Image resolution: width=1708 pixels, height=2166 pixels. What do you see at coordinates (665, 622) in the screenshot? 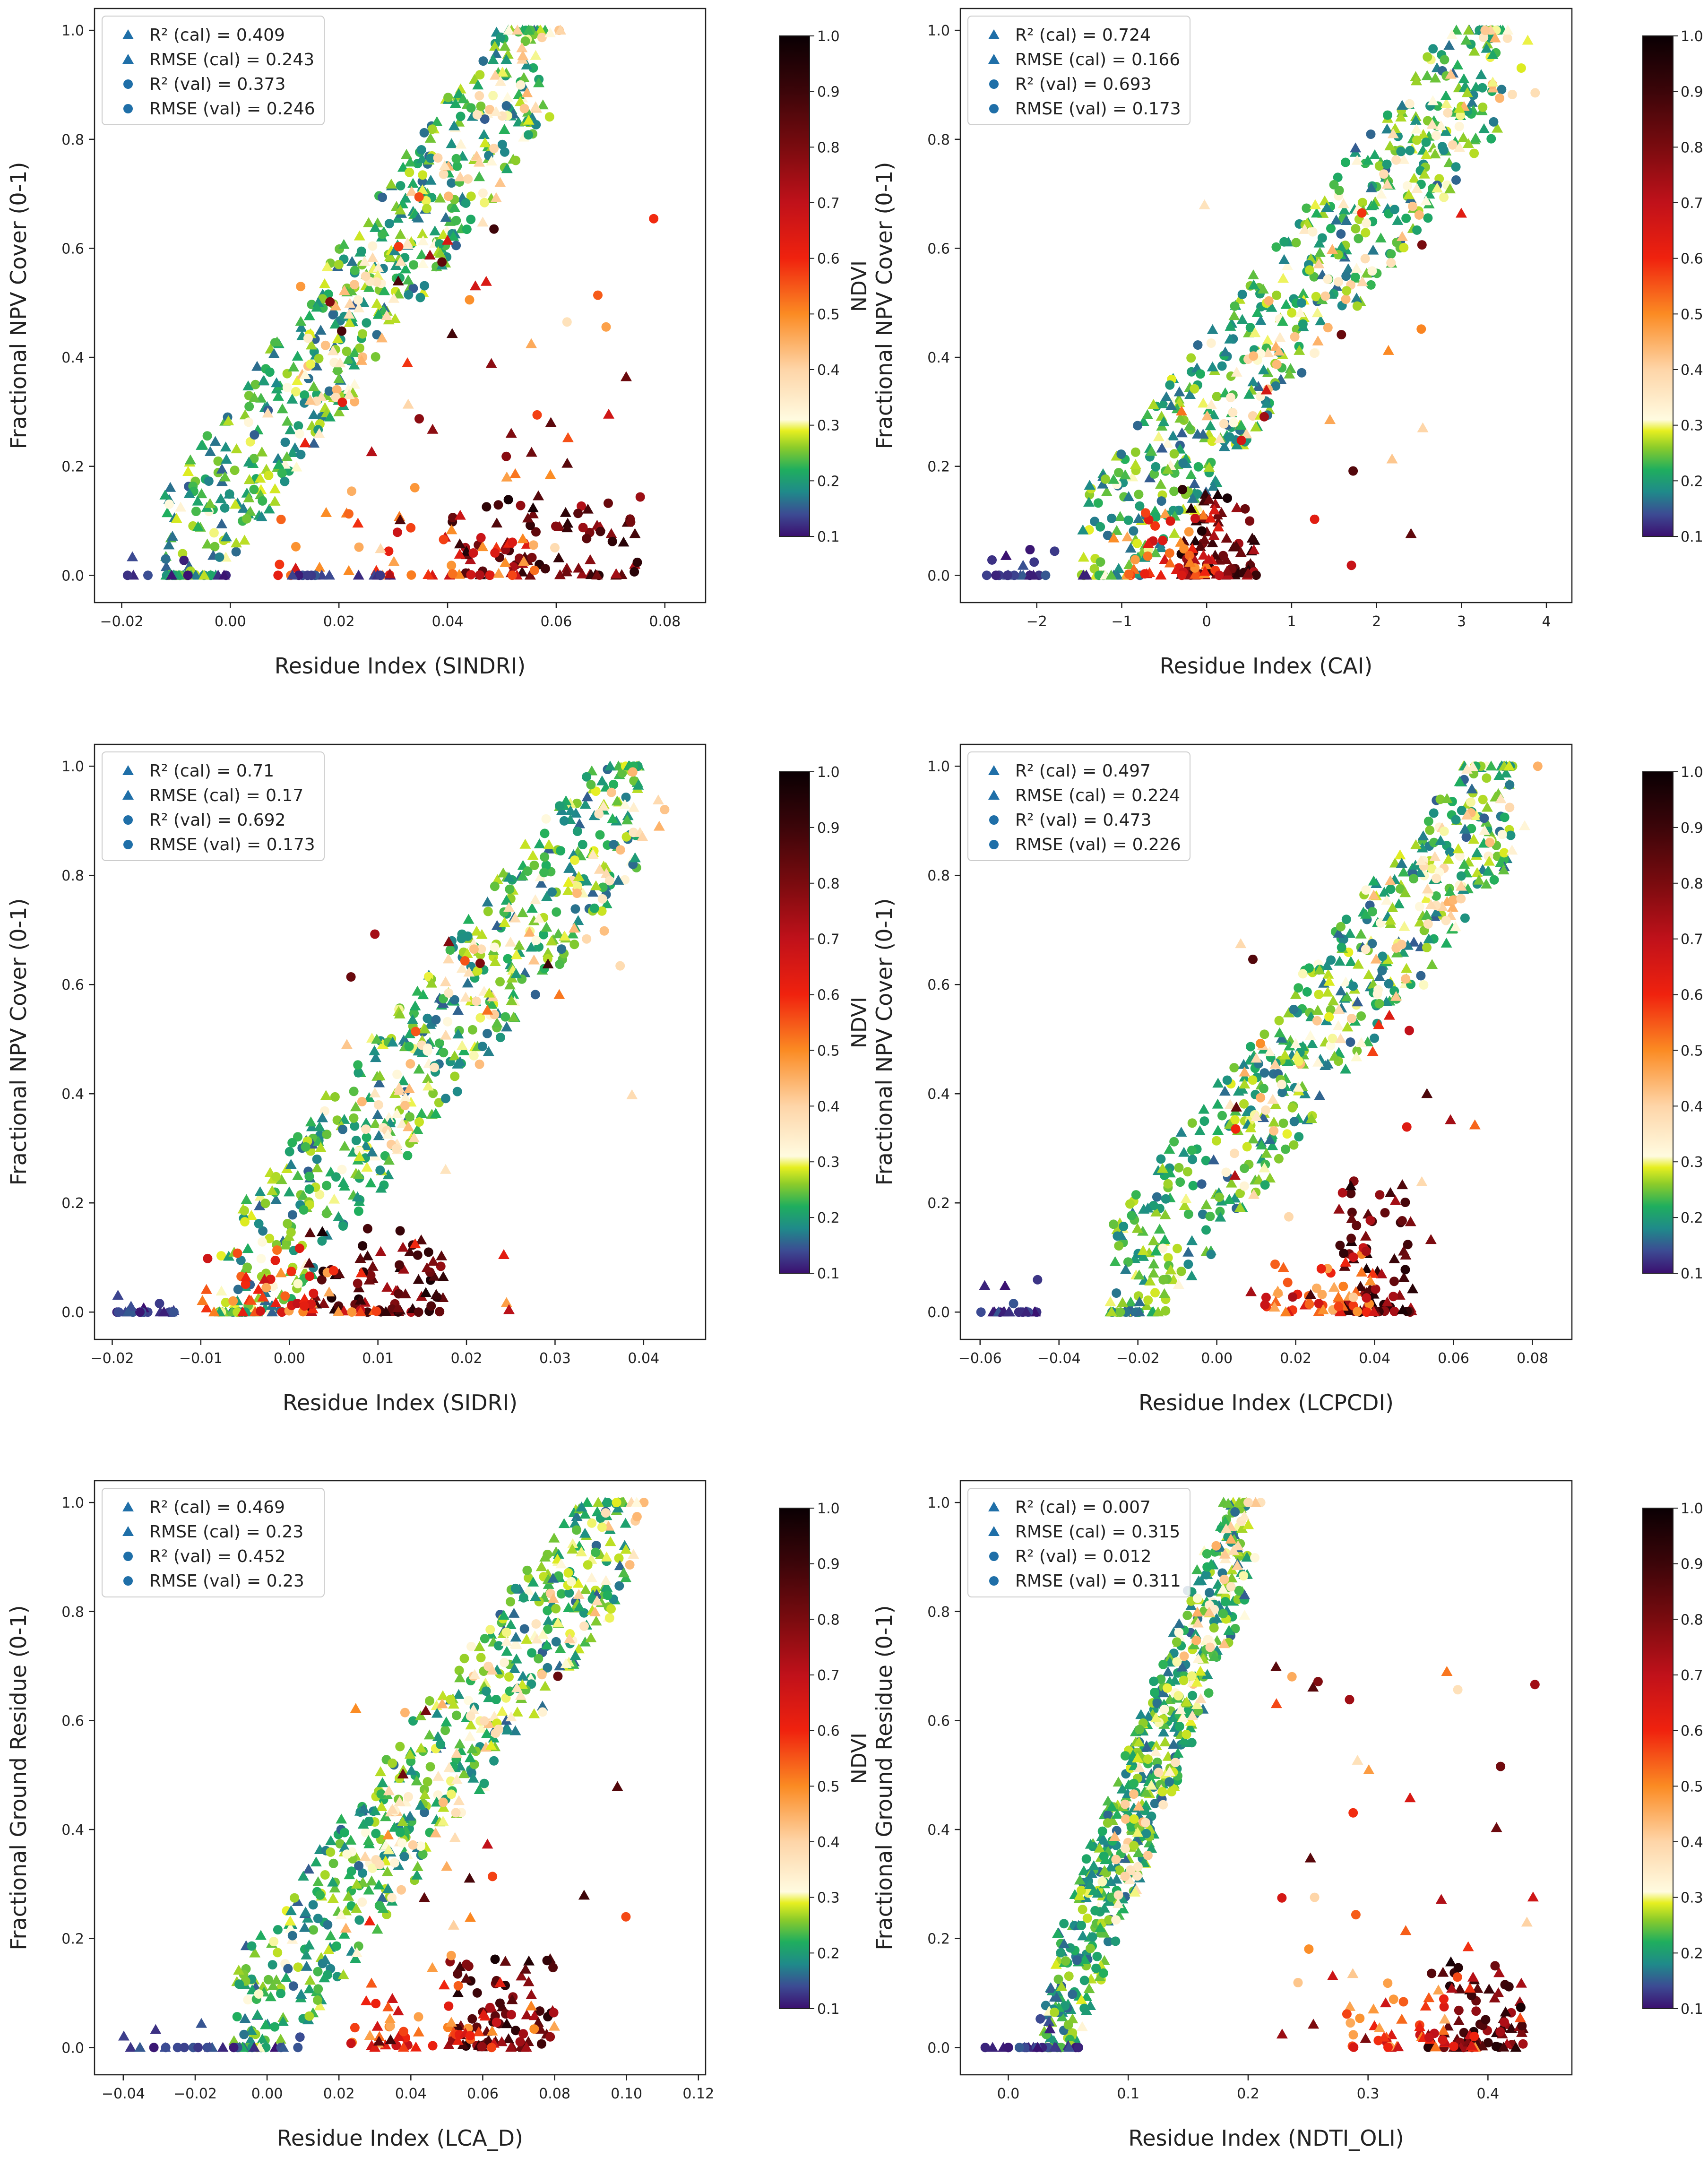
I see `x-tick-label: 0.08` at bounding box center [665, 622].